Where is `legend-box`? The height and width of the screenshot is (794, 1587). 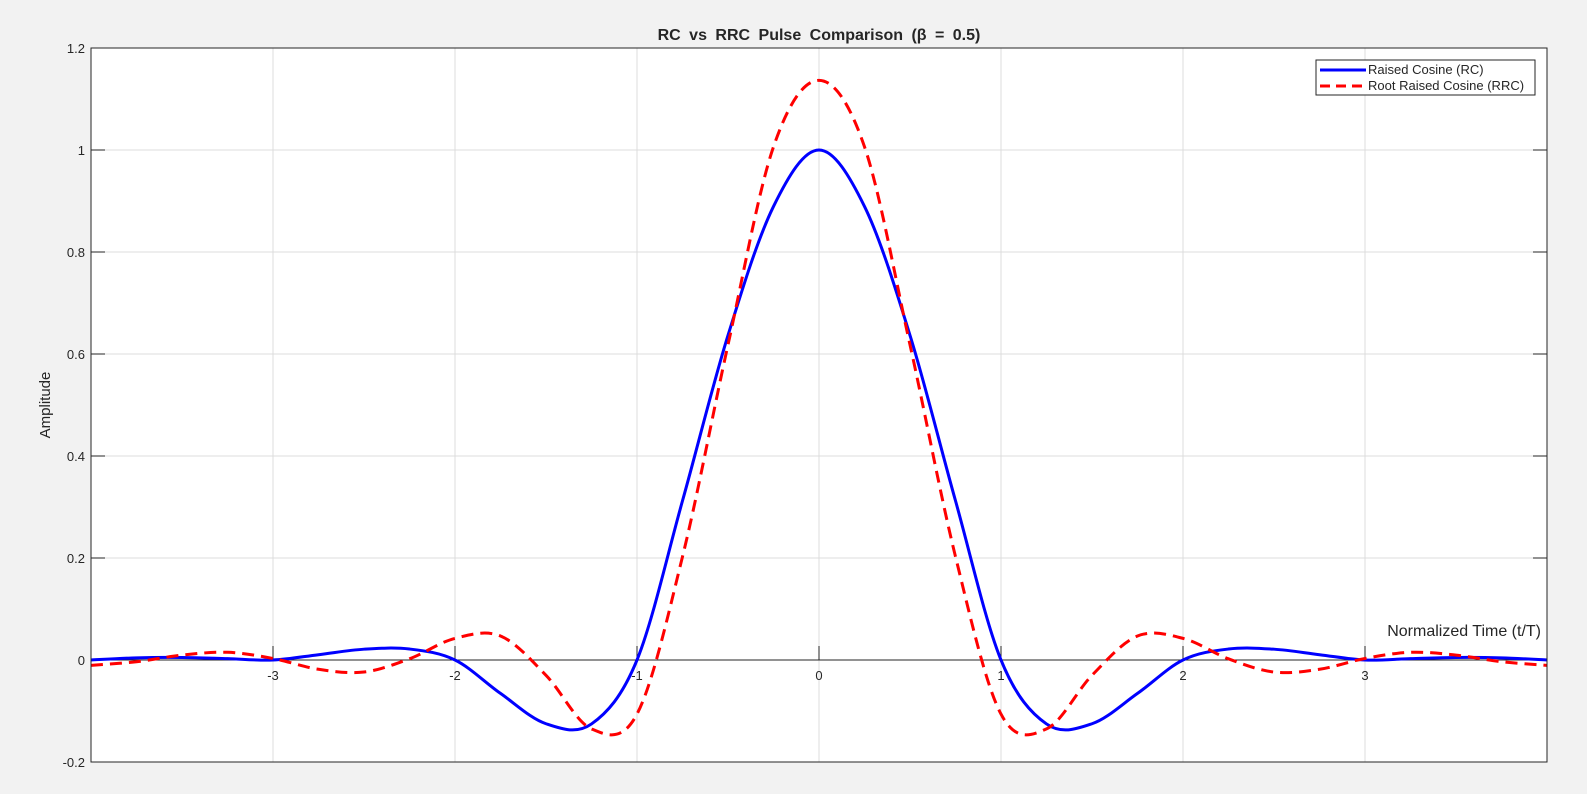
legend-box is located at coordinates (1425, 77).